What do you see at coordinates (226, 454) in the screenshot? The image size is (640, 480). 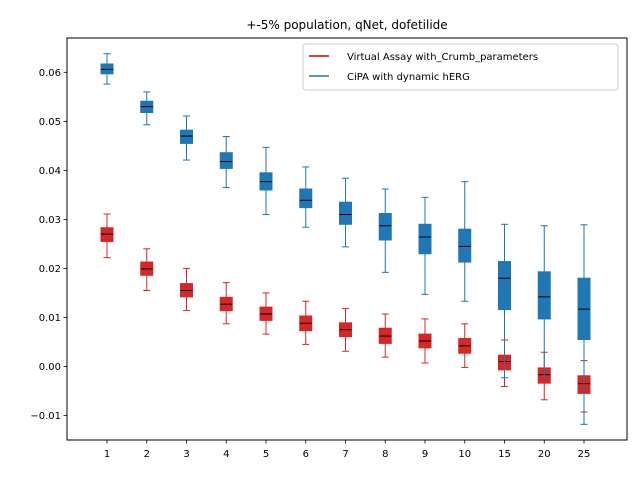 I see `x-tick-label: 4` at bounding box center [226, 454].